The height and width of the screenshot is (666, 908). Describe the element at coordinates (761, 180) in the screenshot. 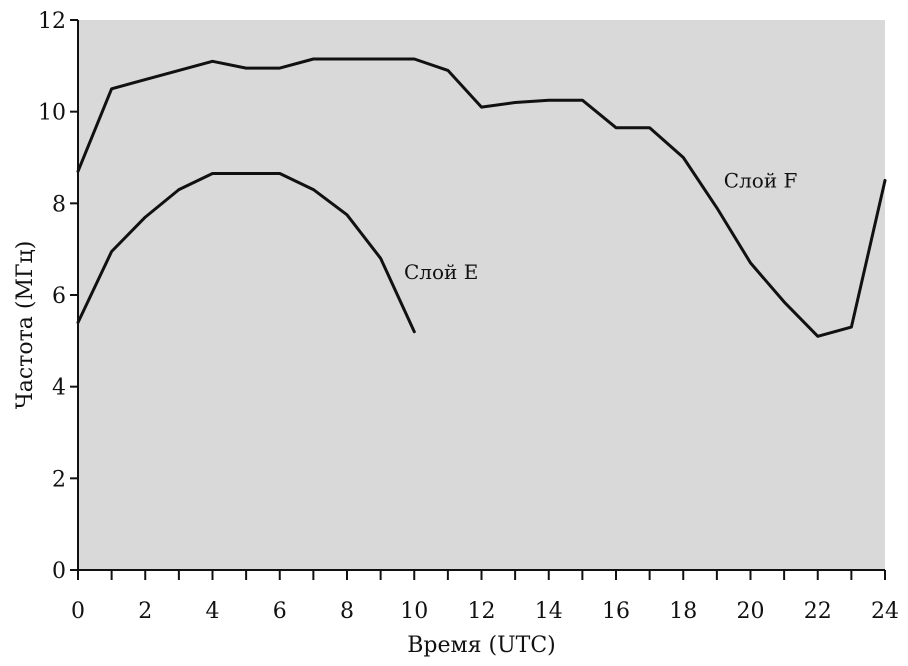

I see `series-label-layer-f: Слой F` at that location.